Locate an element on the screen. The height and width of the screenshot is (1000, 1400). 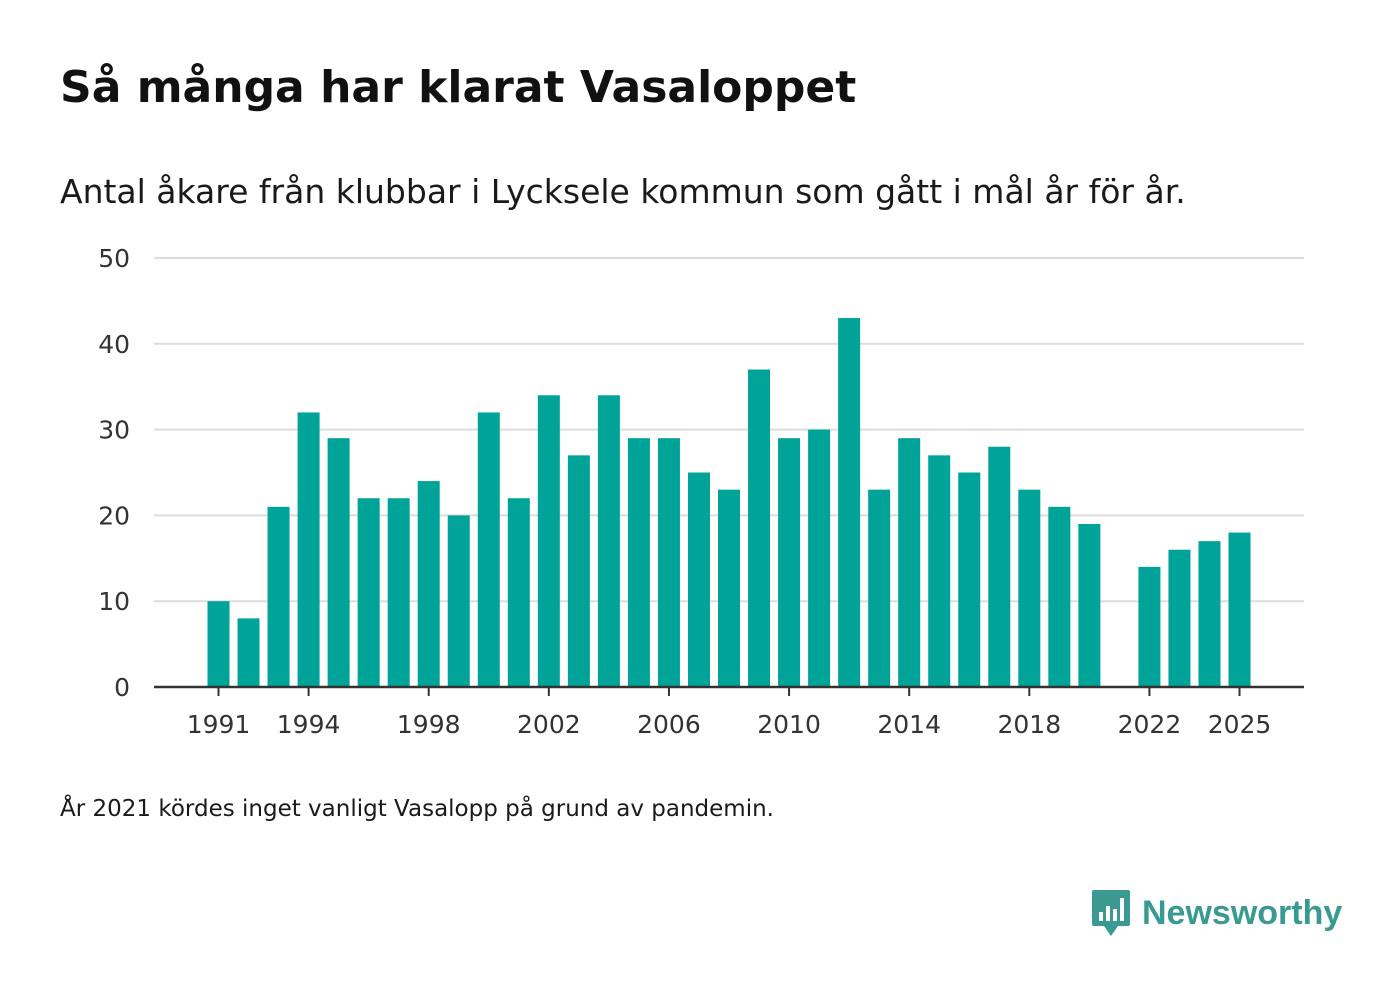
bar-1991 is located at coordinates (218, 644).